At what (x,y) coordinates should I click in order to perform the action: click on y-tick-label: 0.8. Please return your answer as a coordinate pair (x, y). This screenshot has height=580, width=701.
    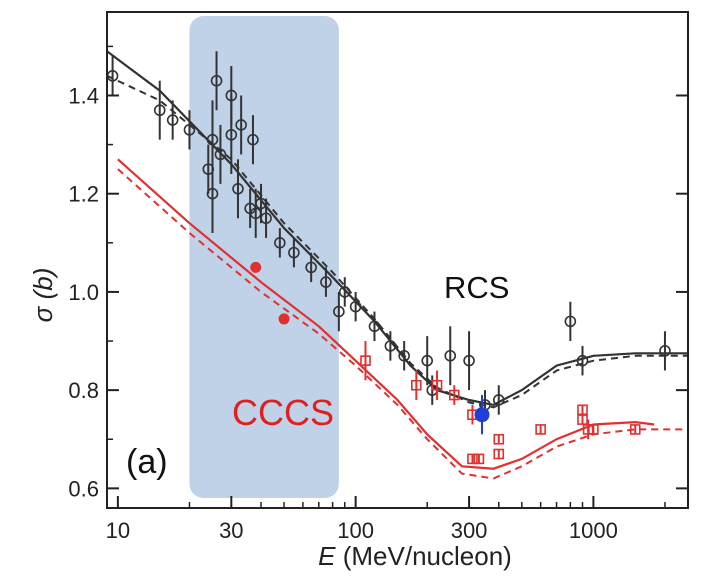
    Looking at the image, I should click on (83, 390).